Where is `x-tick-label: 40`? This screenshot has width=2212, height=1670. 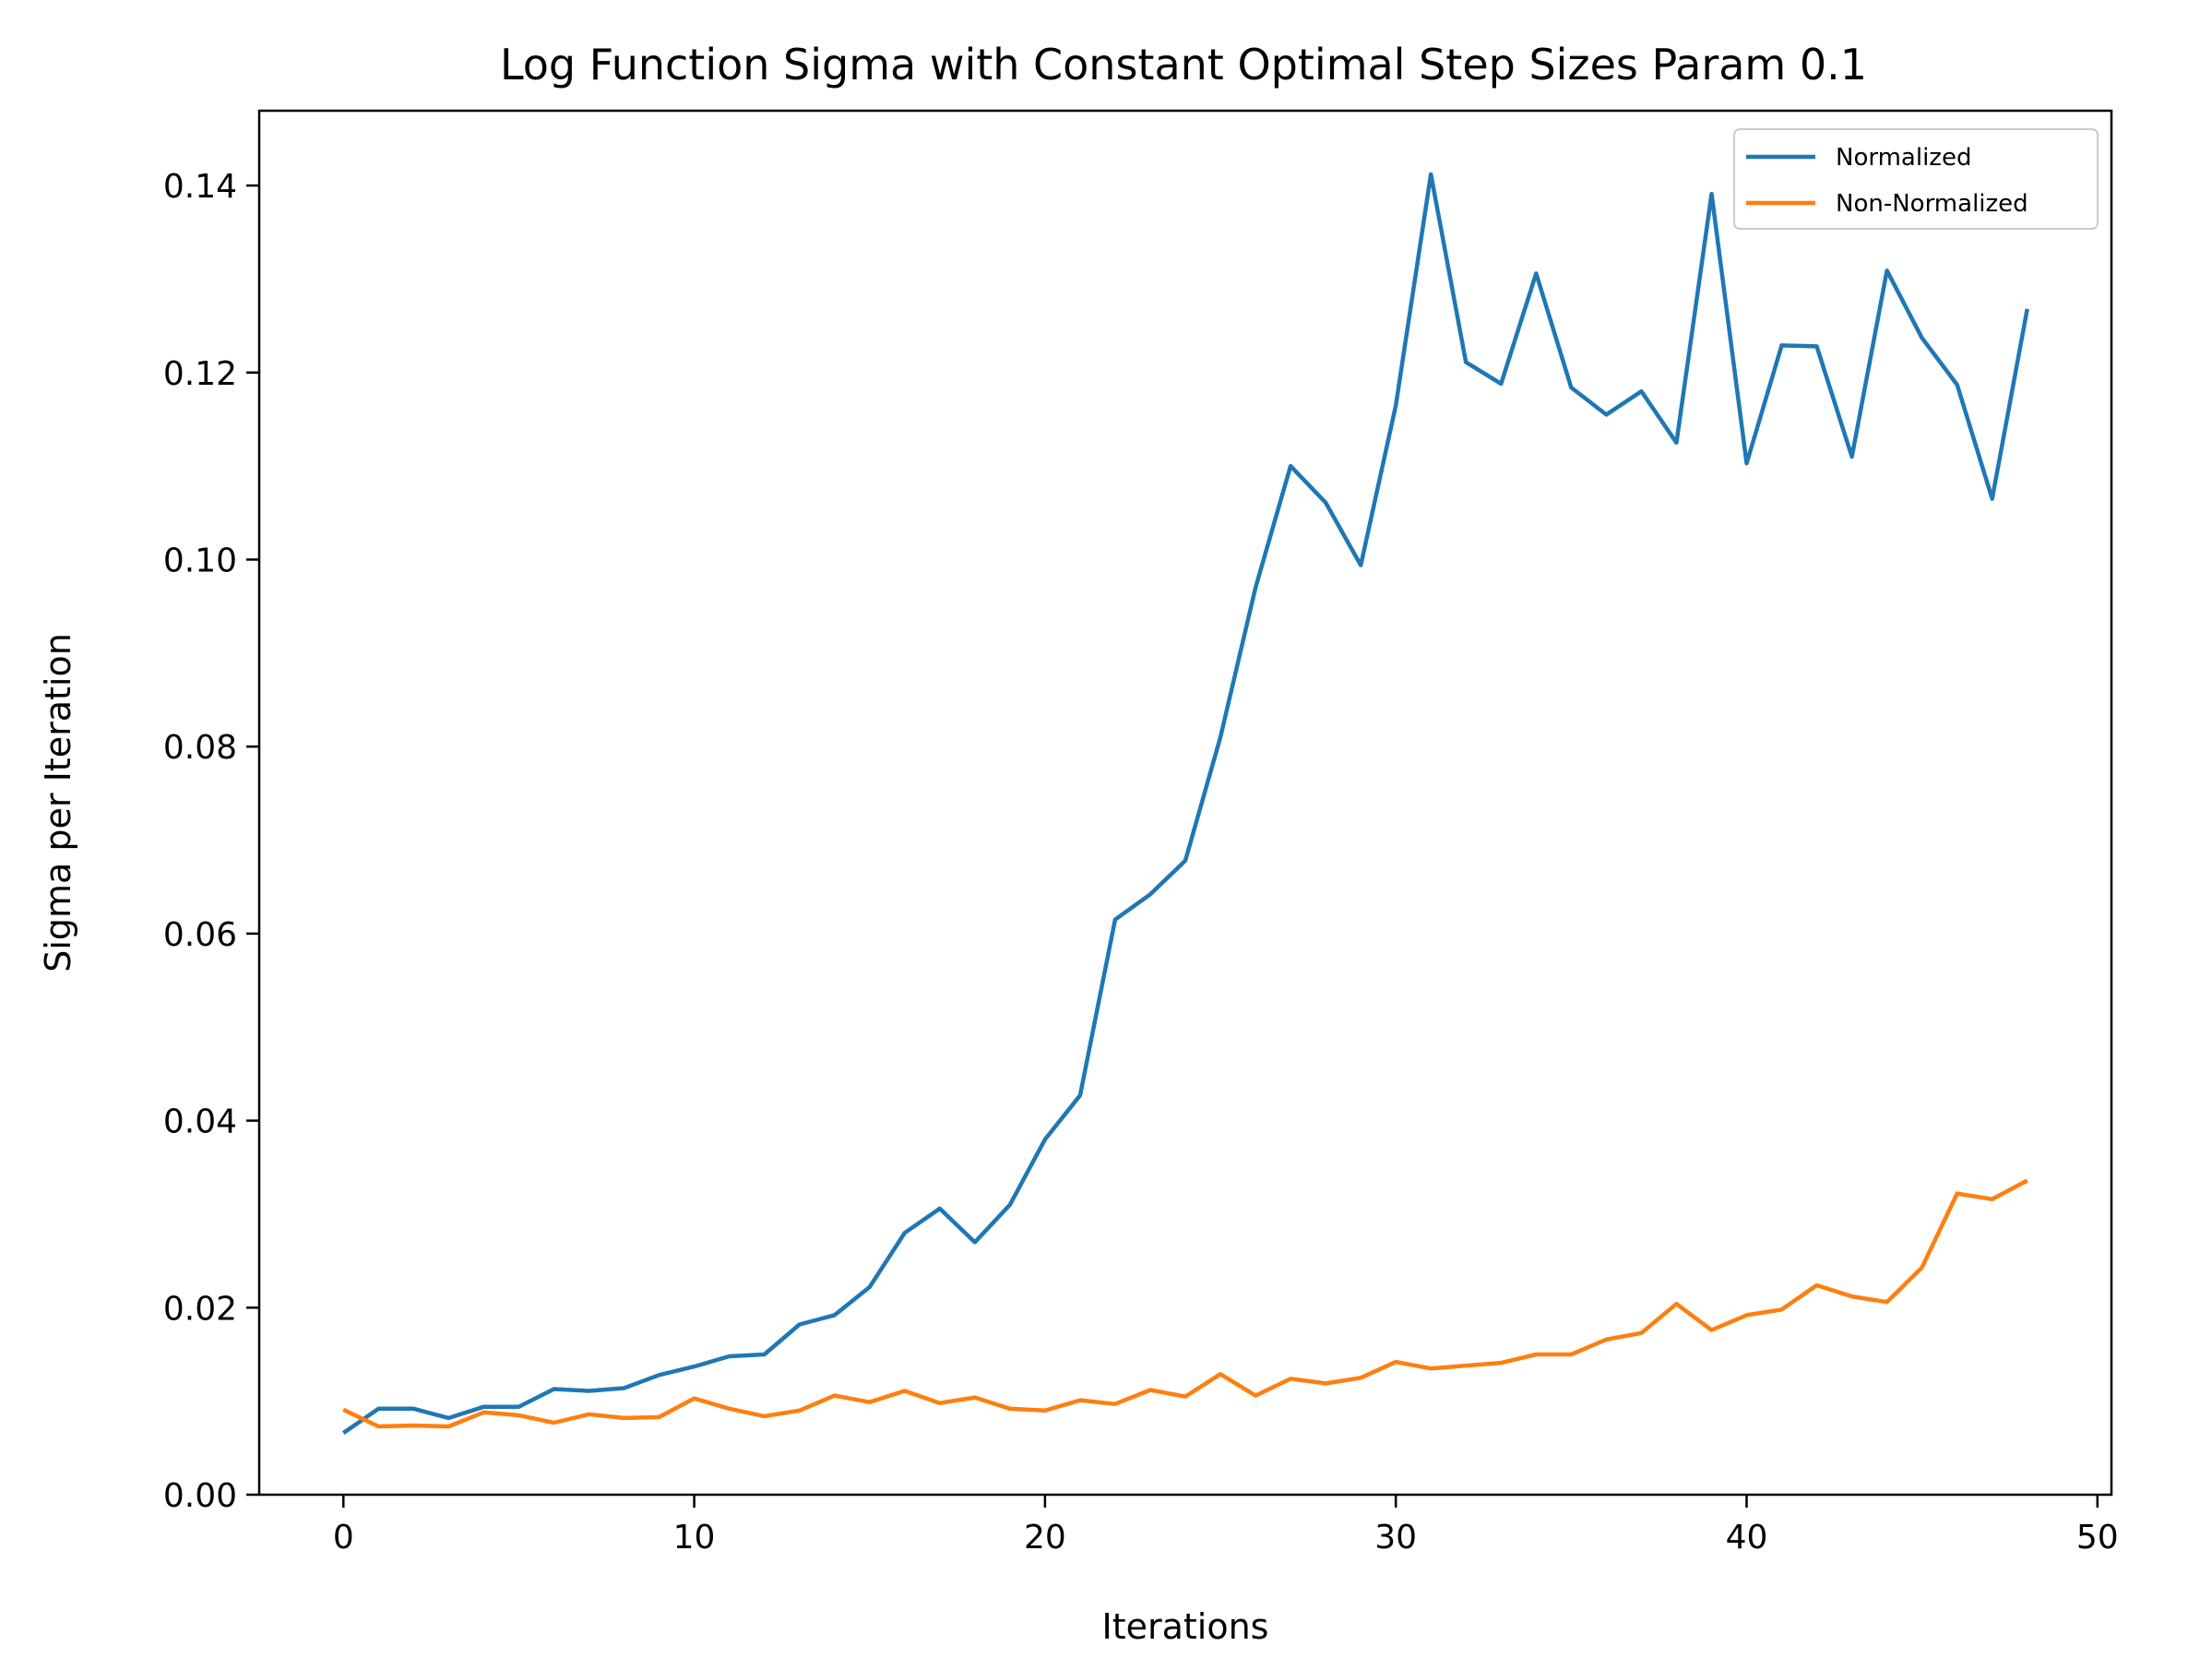 x-tick-label: 40 is located at coordinates (1747, 1538).